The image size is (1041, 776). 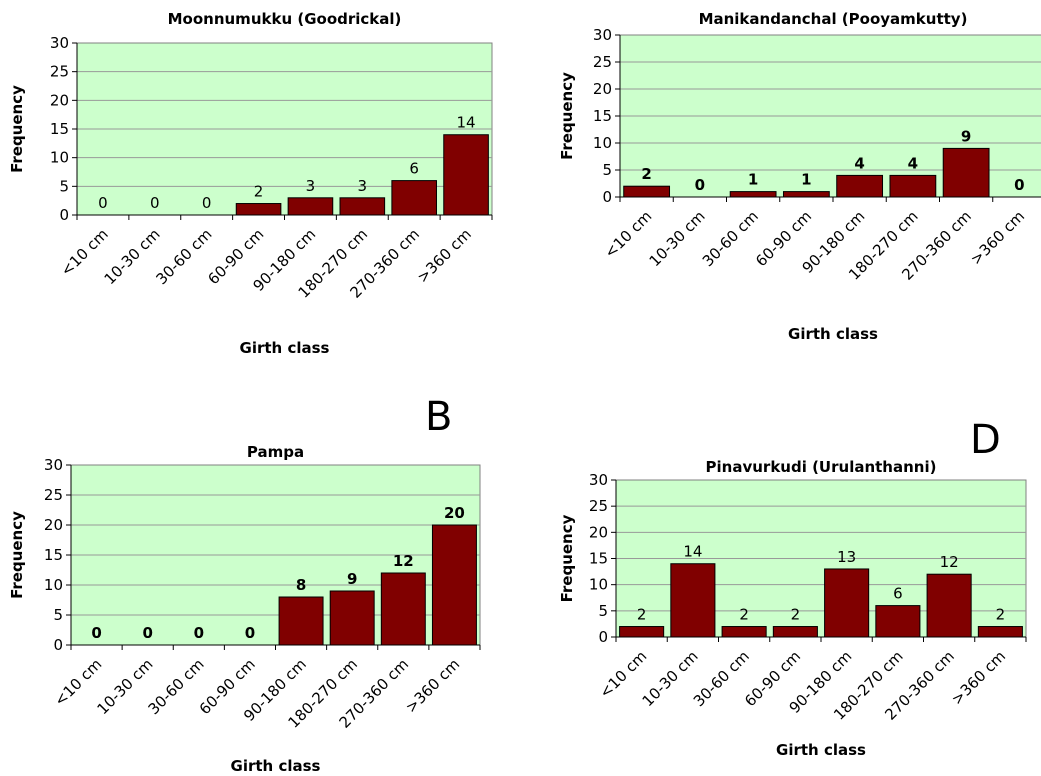 What do you see at coordinates (285, 19) in the screenshot?
I see `chart-title: Moonnumukku (Goodrickal)` at bounding box center [285, 19].